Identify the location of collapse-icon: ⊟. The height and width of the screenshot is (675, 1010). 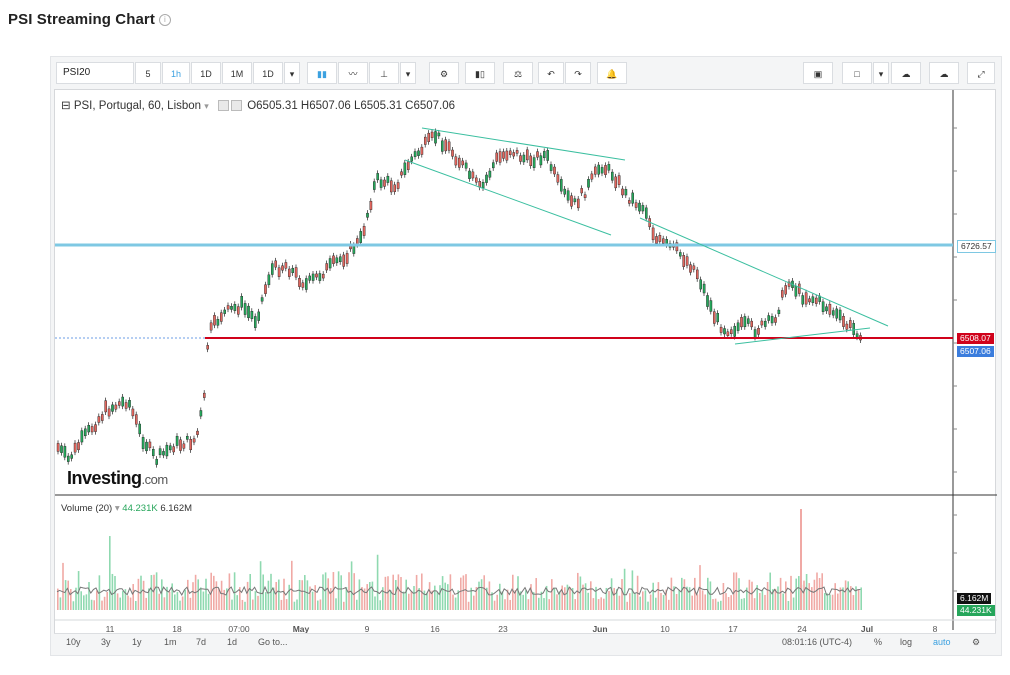
(66, 106).